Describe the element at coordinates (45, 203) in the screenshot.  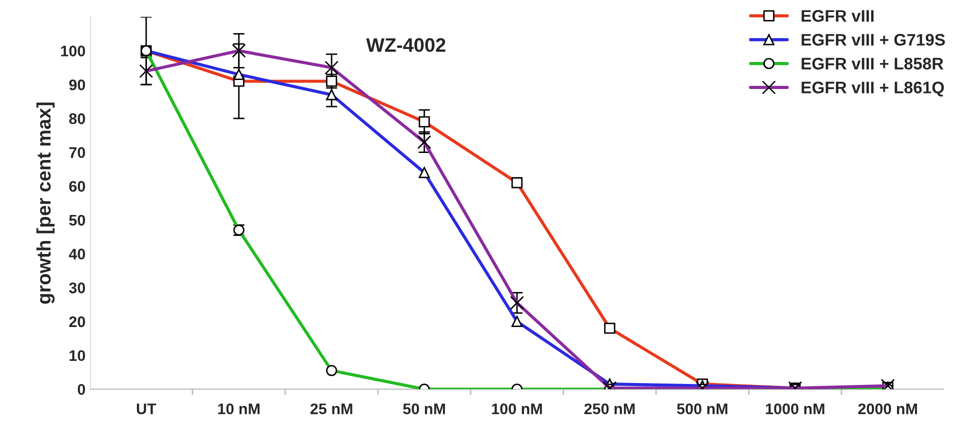
I see `y-axis-title: growth [per cent max]` at that location.